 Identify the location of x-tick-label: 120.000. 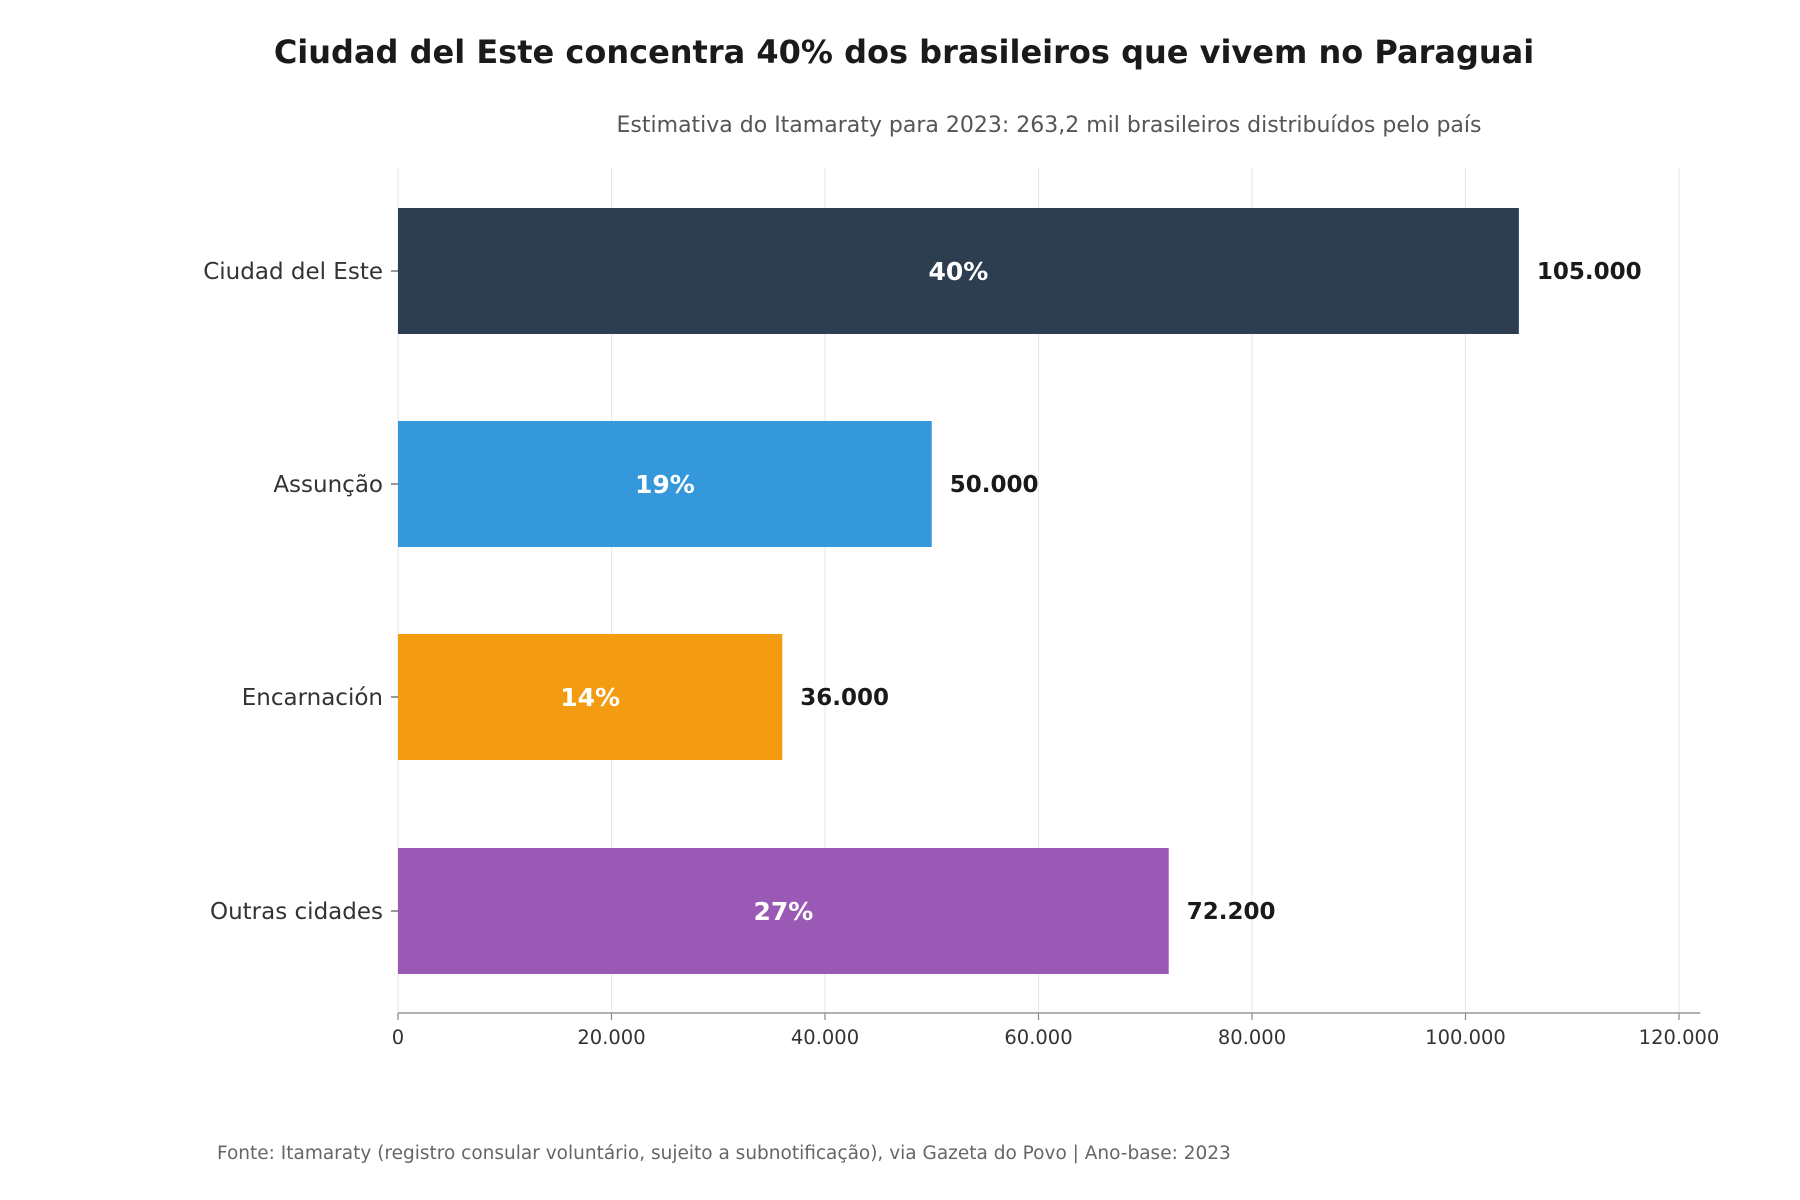
(1679, 1037).